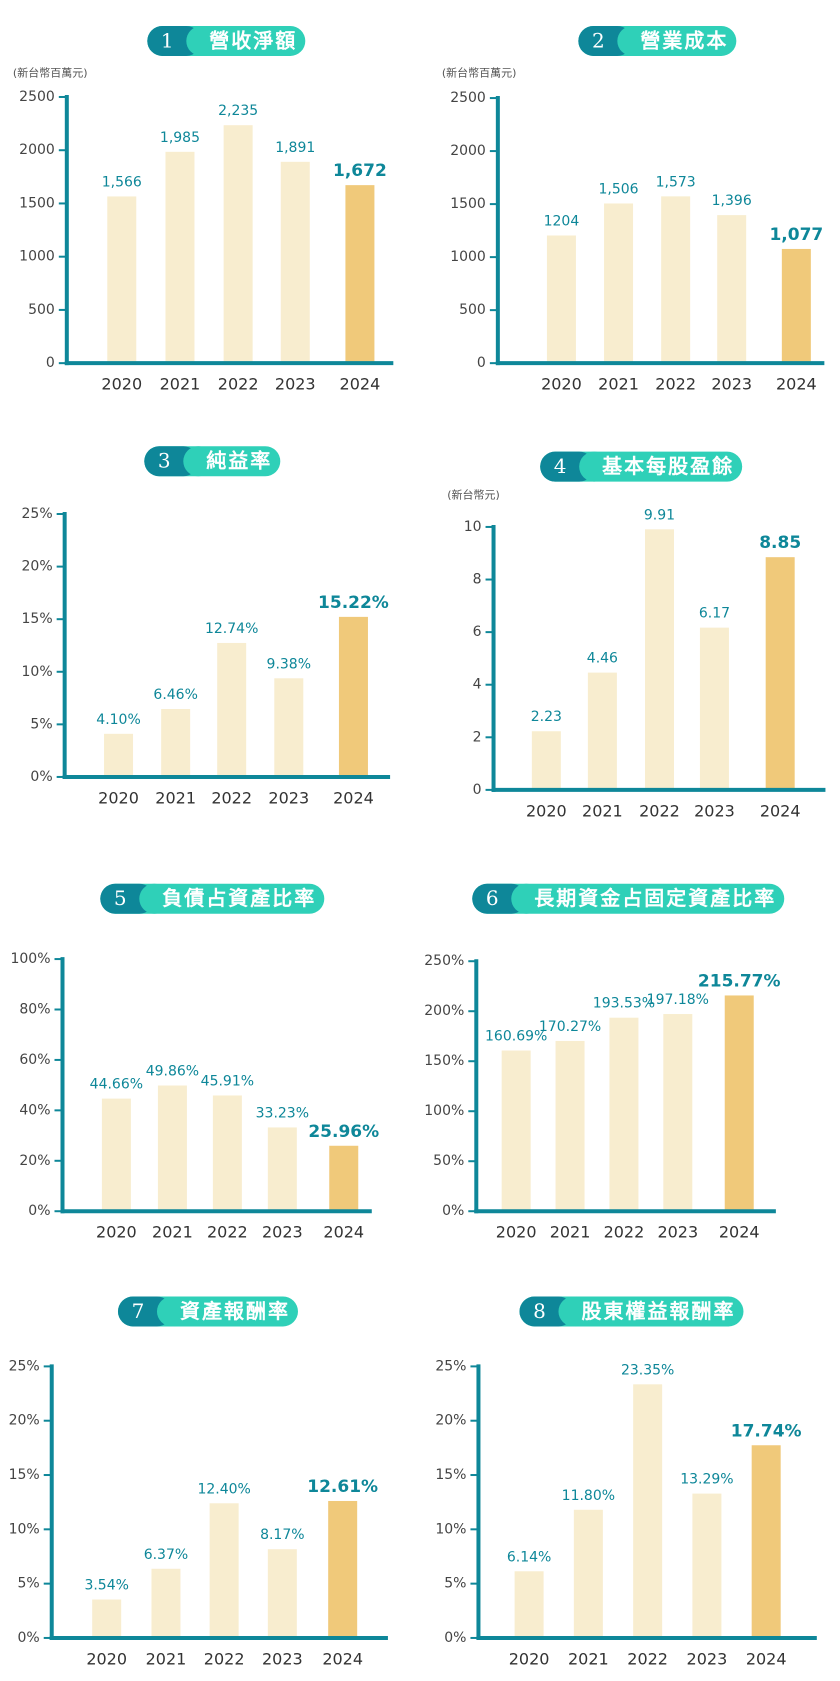 The height and width of the screenshot is (1681, 840). Describe the element at coordinates (473, 495) in the screenshot. I see `unit-label: (新台幣元)` at that location.